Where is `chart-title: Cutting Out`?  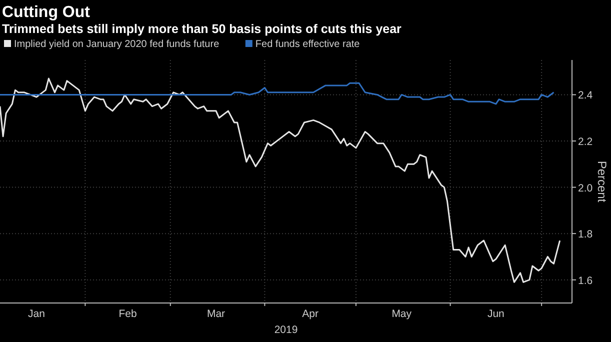
chart-title: Cutting Out is located at coordinates (46, 12).